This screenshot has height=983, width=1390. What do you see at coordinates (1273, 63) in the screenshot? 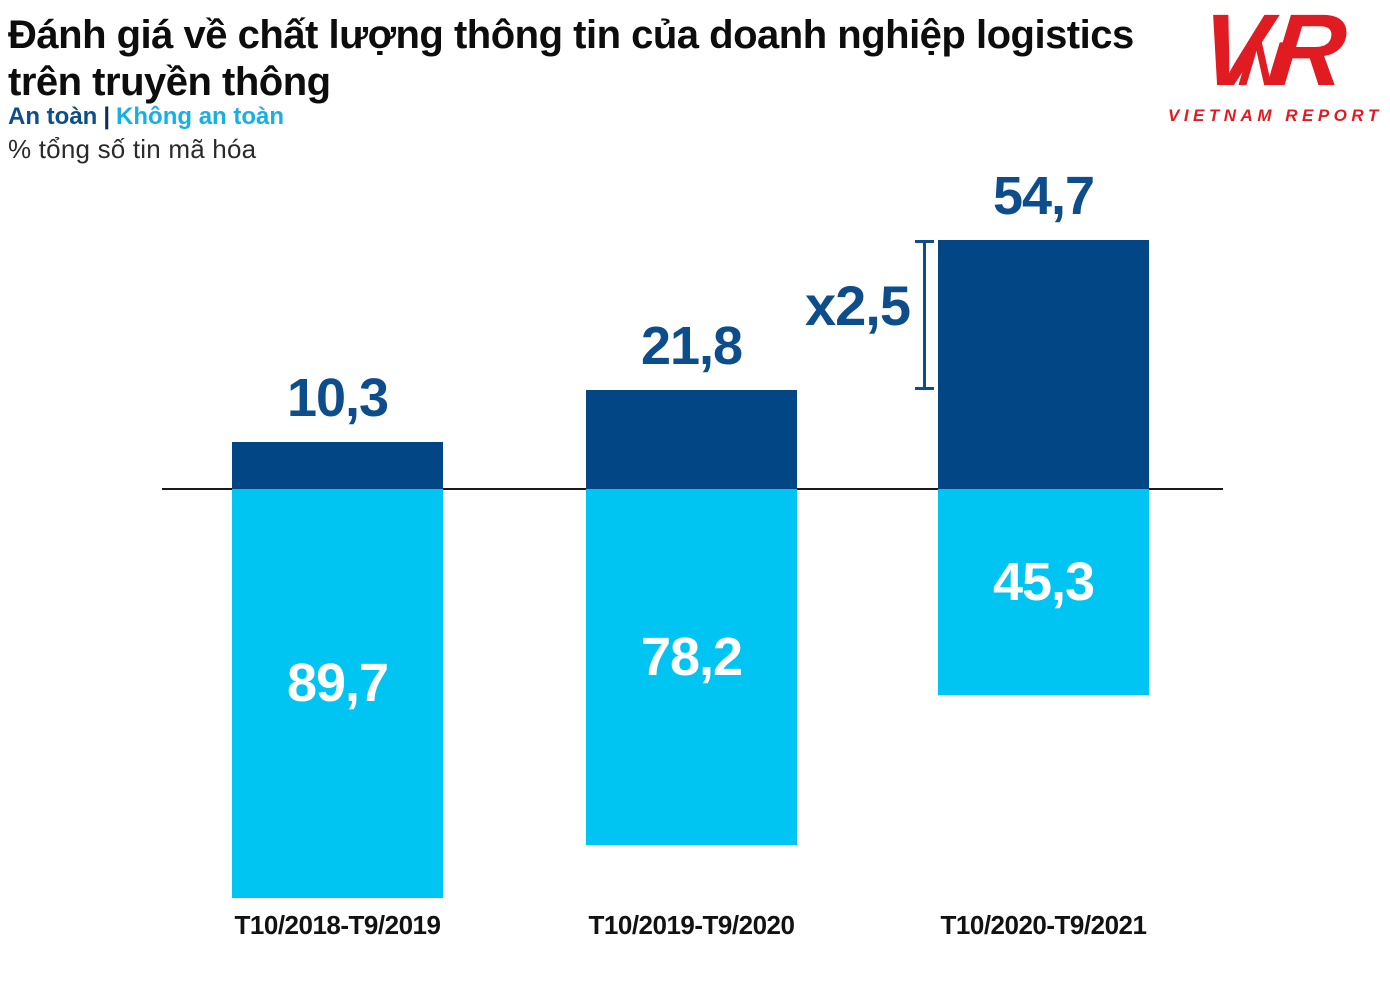
I see `vnr-logo: VNR VIETNAM REPORT` at bounding box center [1273, 63].